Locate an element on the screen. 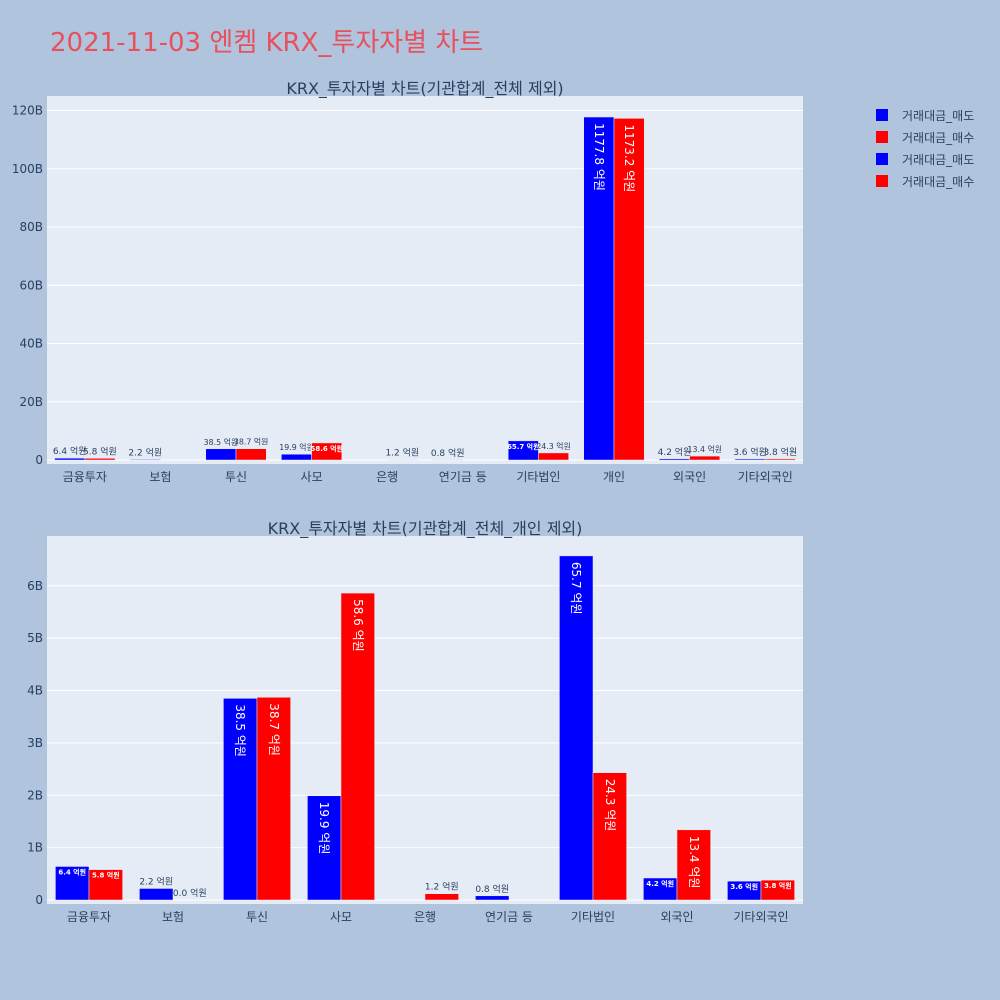 Image resolution: width=1000 pixels, height=1000 pixels. y-tick-label: 3B is located at coordinates (35, 743).